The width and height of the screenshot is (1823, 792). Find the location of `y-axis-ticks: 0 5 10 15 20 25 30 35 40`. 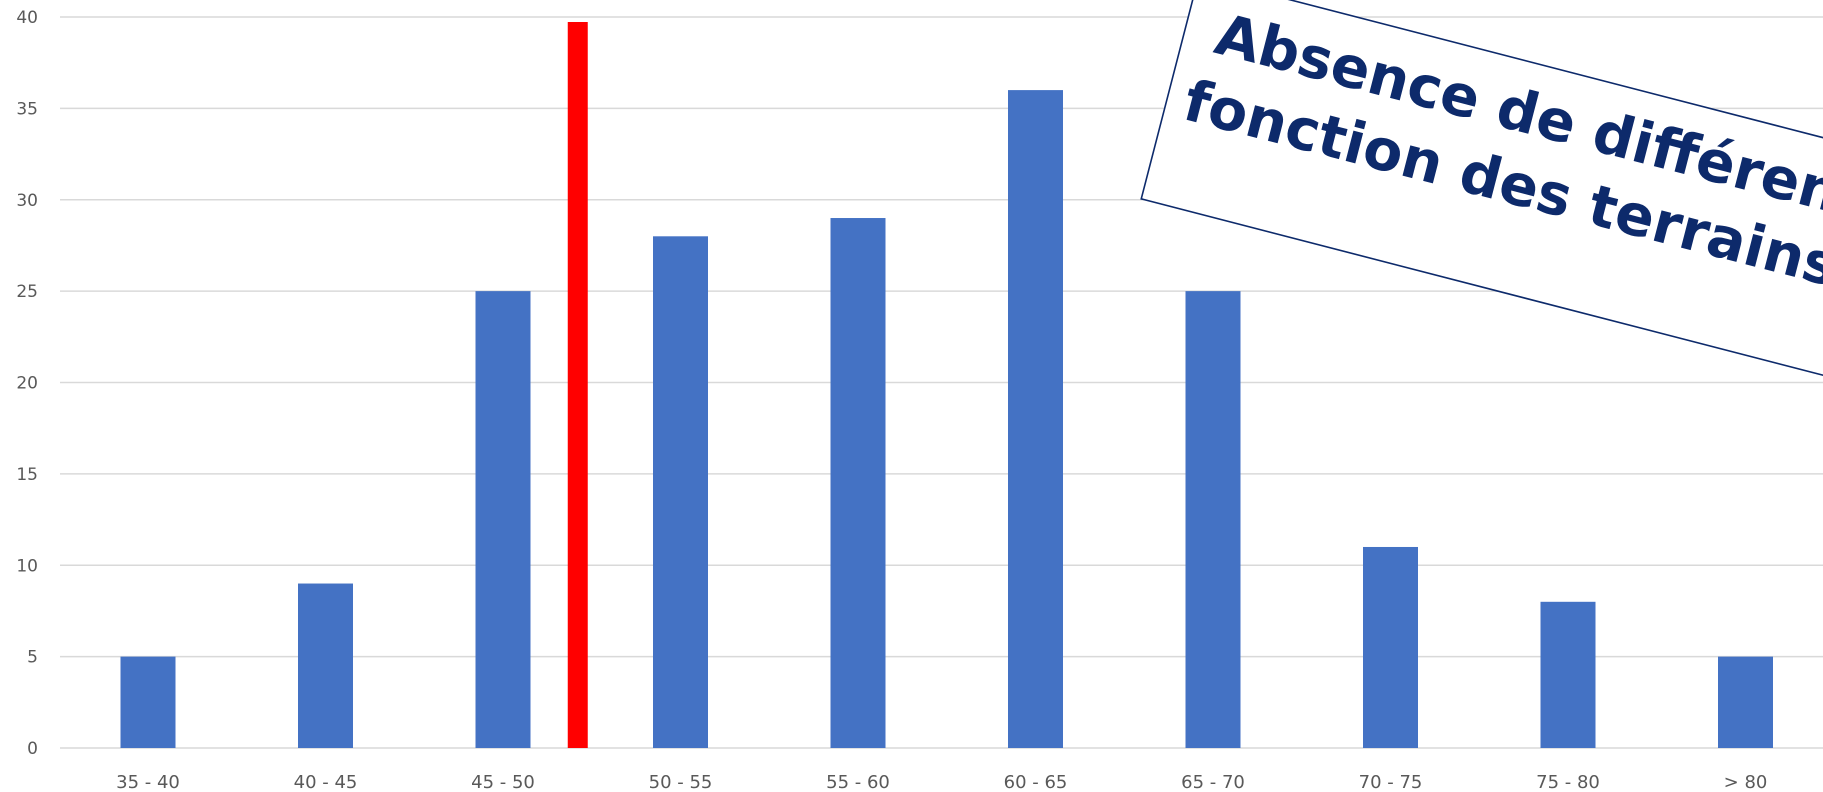

y-axis-ticks: 0 5 10 15 20 25 30 35 40 is located at coordinates (27, 383).